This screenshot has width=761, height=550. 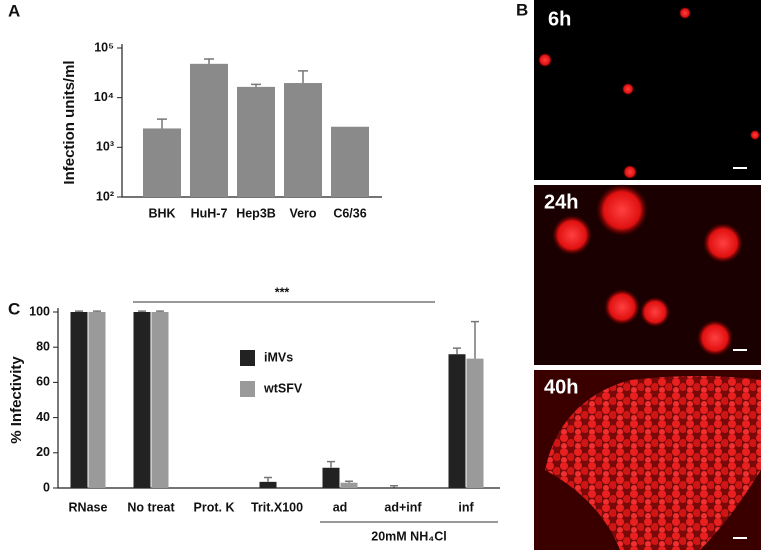 What do you see at coordinates (561, 202) in the screenshot?
I see `time-label: 24h` at bounding box center [561, 202].